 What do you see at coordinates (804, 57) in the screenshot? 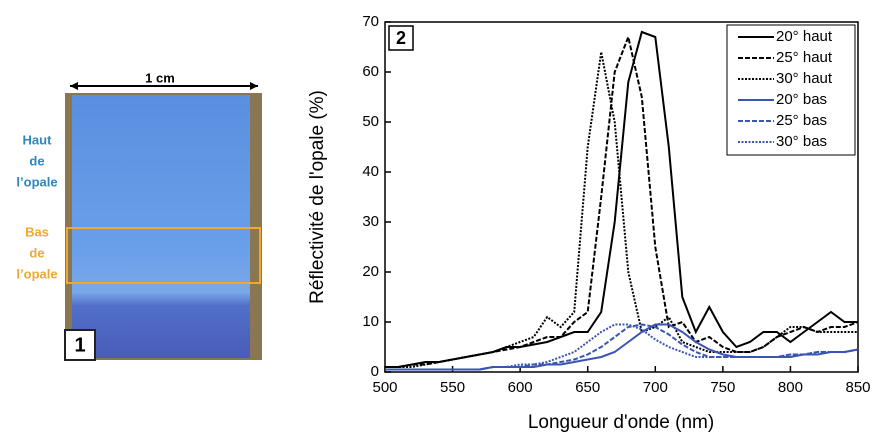
I see `legend-label: 25° haut` at bounding box center [804, 57].